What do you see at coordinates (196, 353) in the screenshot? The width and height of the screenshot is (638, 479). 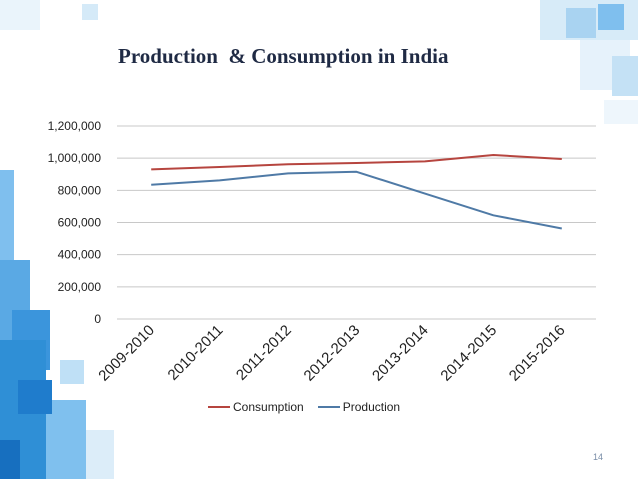 I see `x-tick-label: 2010-2011` at bounding box center [196, 353].